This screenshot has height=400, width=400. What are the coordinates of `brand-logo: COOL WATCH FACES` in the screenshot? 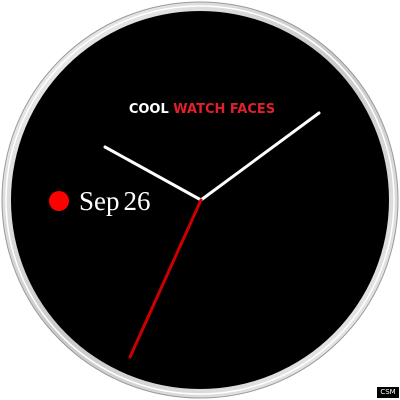 It's located at (200, 109).